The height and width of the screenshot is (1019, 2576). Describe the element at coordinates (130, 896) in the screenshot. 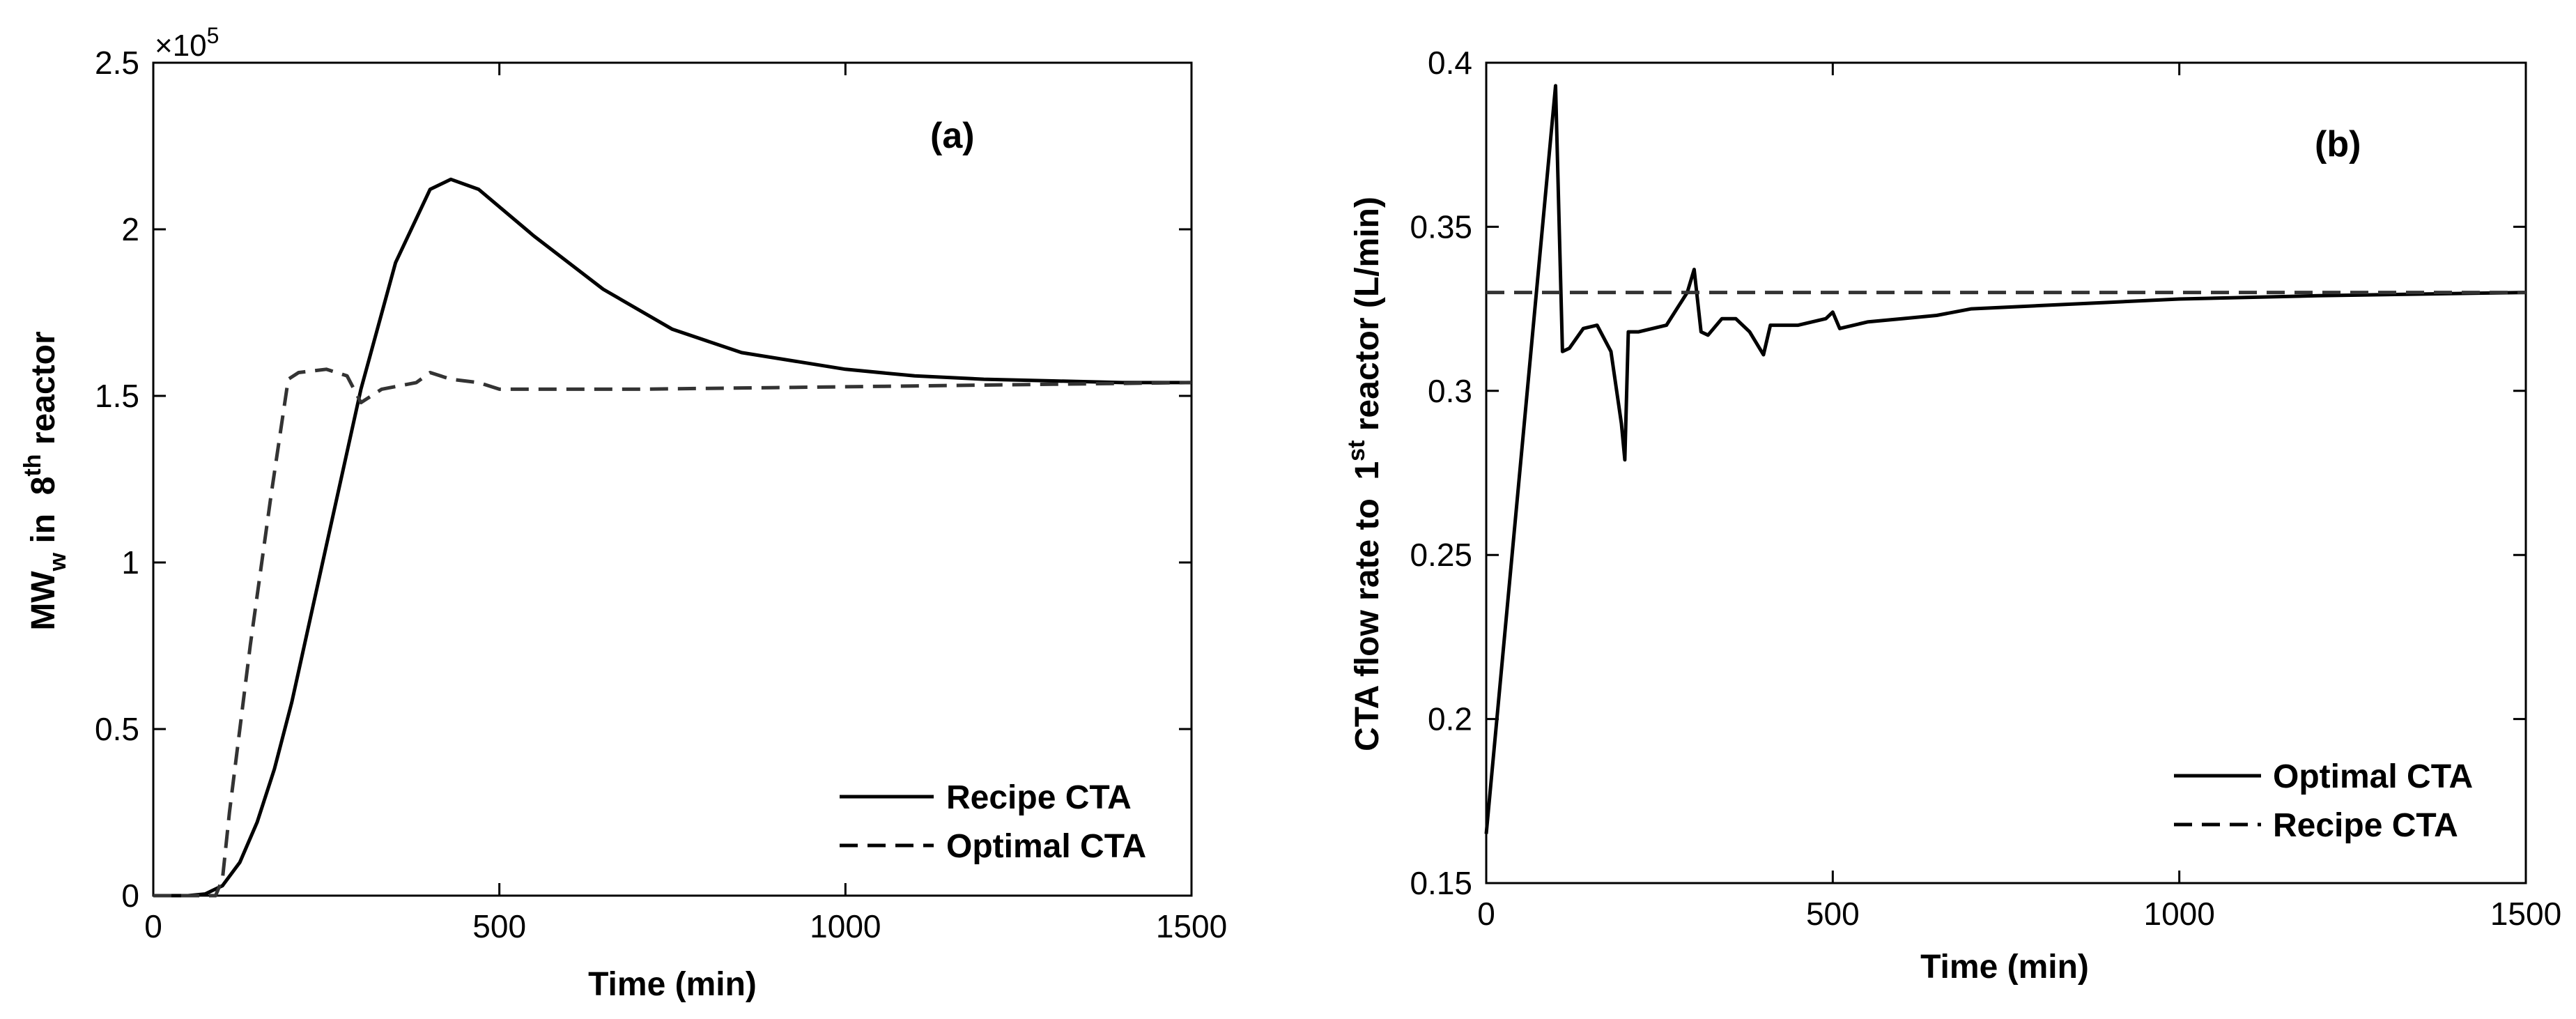

I see `panel-a-ytick-label: 0` at that location.